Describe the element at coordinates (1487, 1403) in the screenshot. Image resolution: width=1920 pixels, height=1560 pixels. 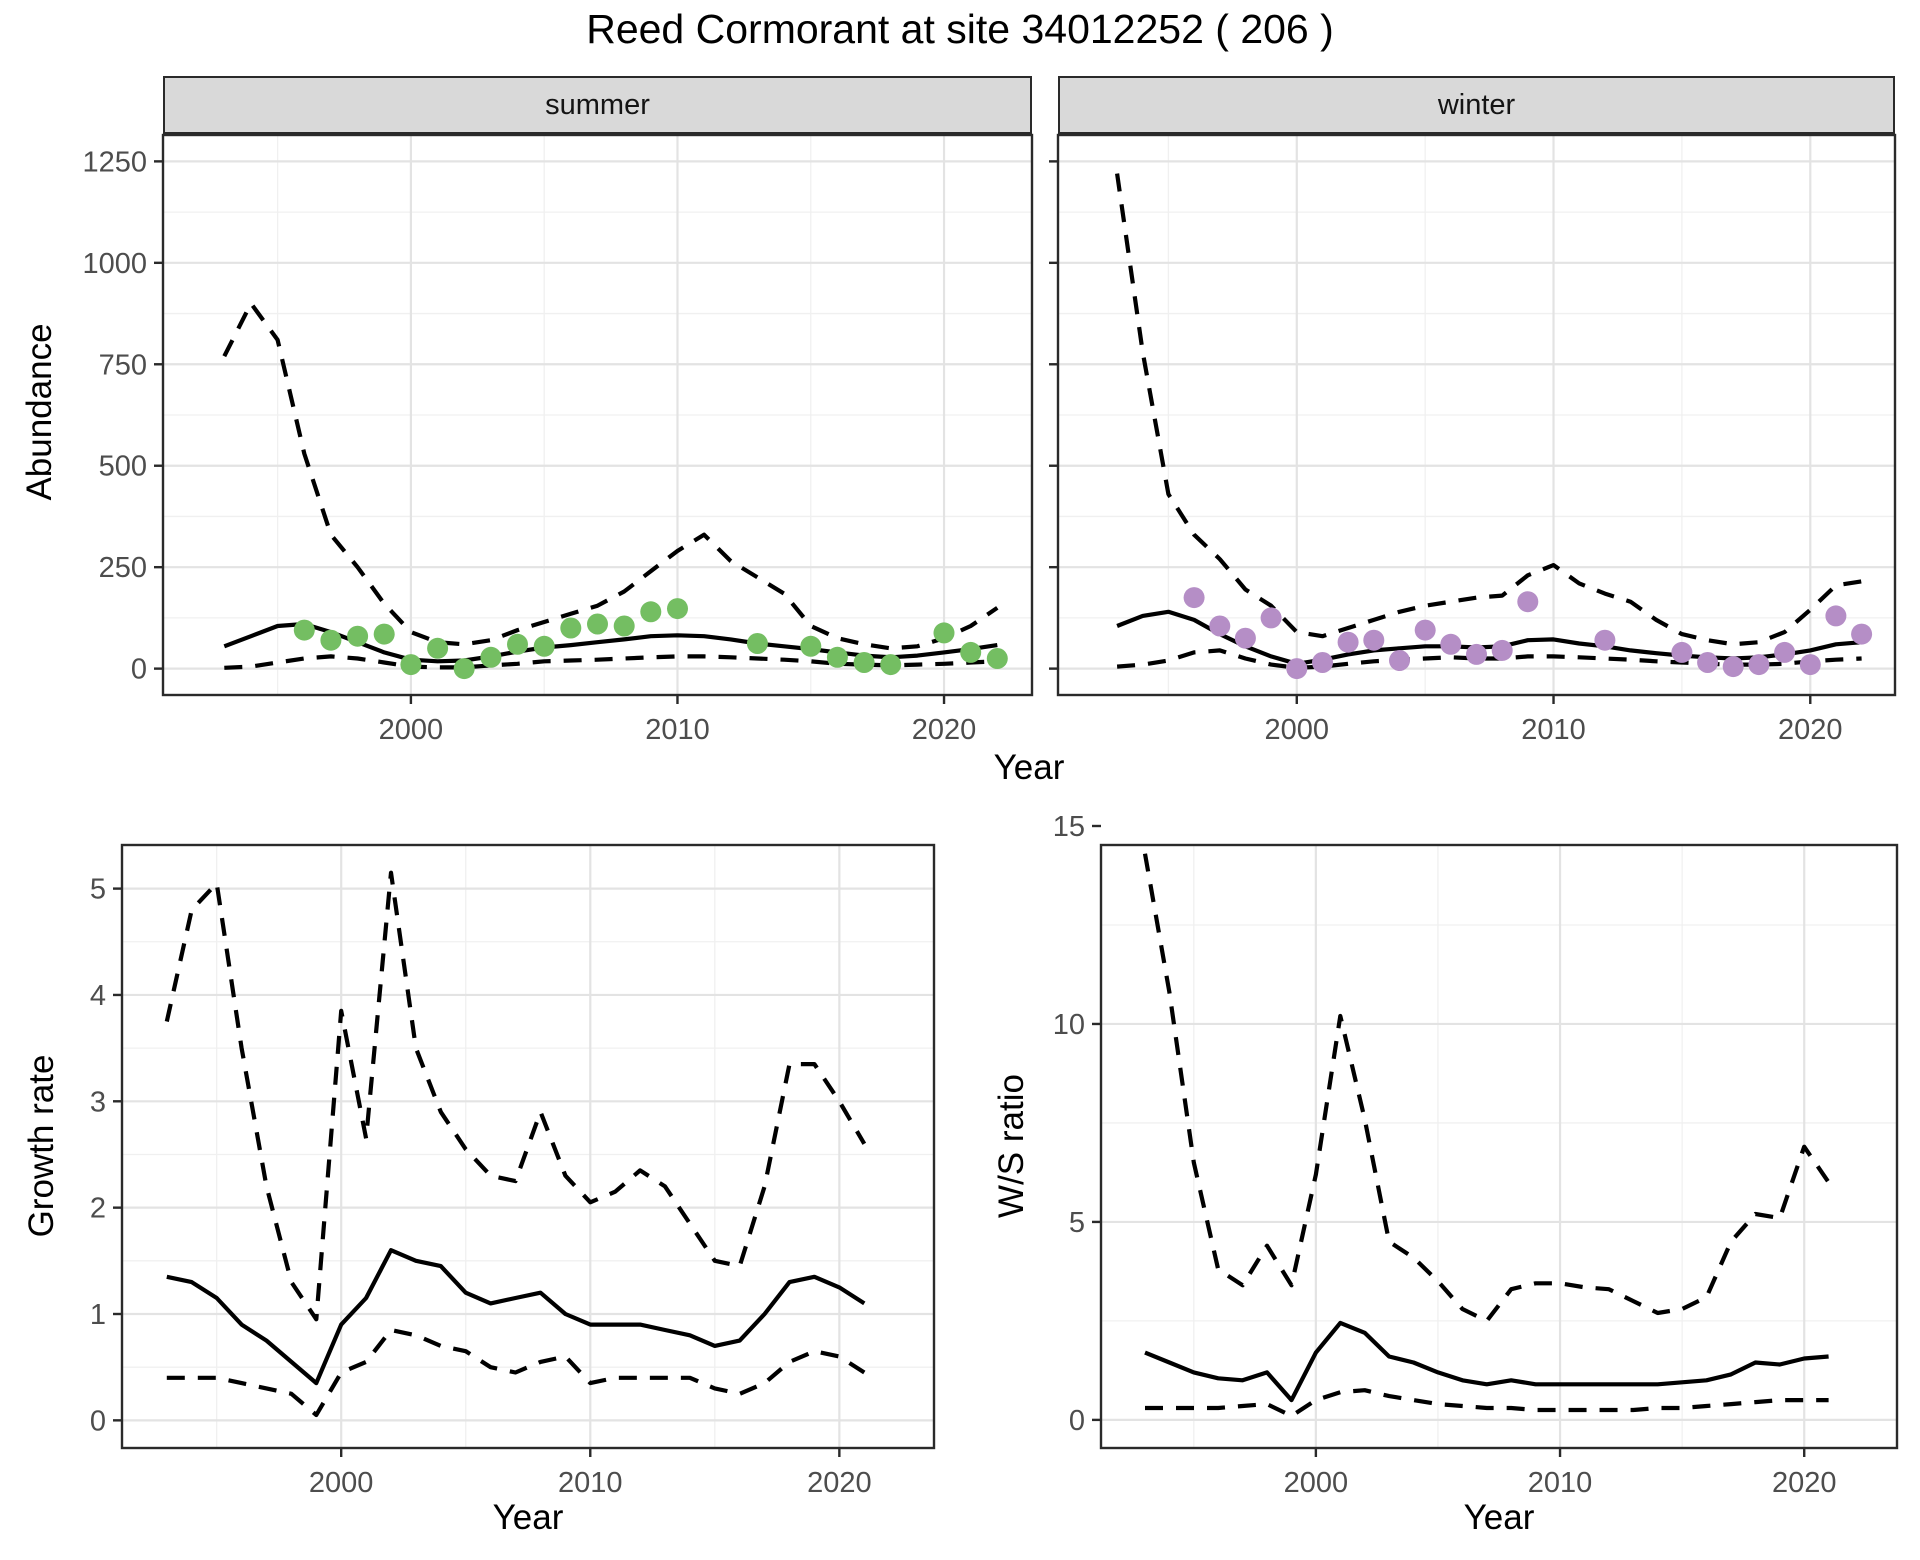
I see `ws_ratio-lower_ci-line` at that location.